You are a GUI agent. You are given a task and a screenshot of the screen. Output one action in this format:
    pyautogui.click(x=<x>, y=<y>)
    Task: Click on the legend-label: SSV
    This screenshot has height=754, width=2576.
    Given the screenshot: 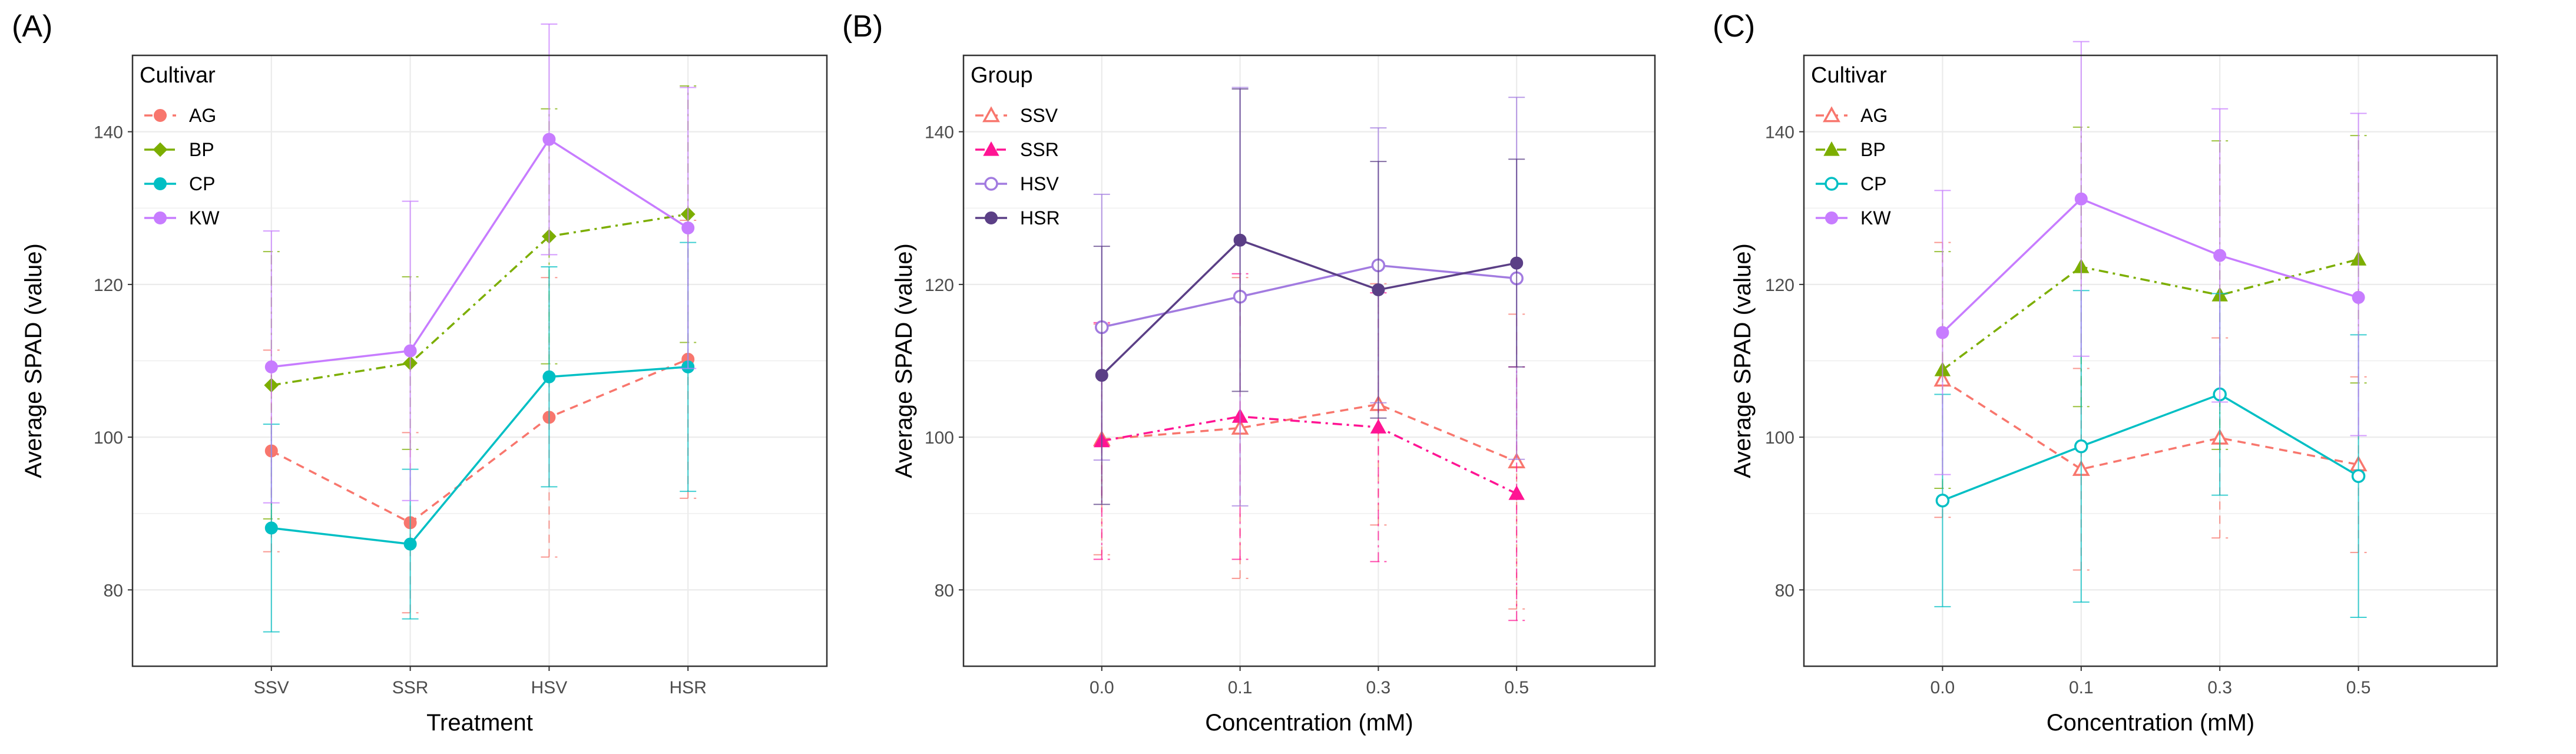 What is the action you would take?
    pyautogui.click(x=1039, y=116)
    